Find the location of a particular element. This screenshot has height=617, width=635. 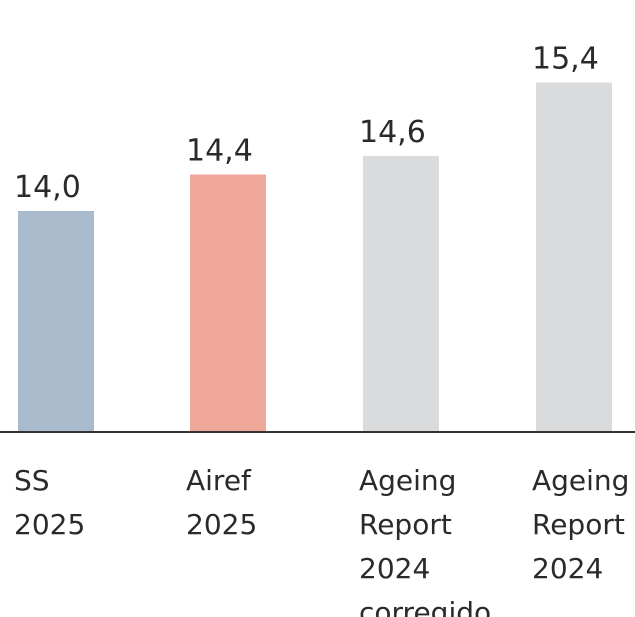

category-label-2: Airef 2025 is located at coordinates (221, 502).